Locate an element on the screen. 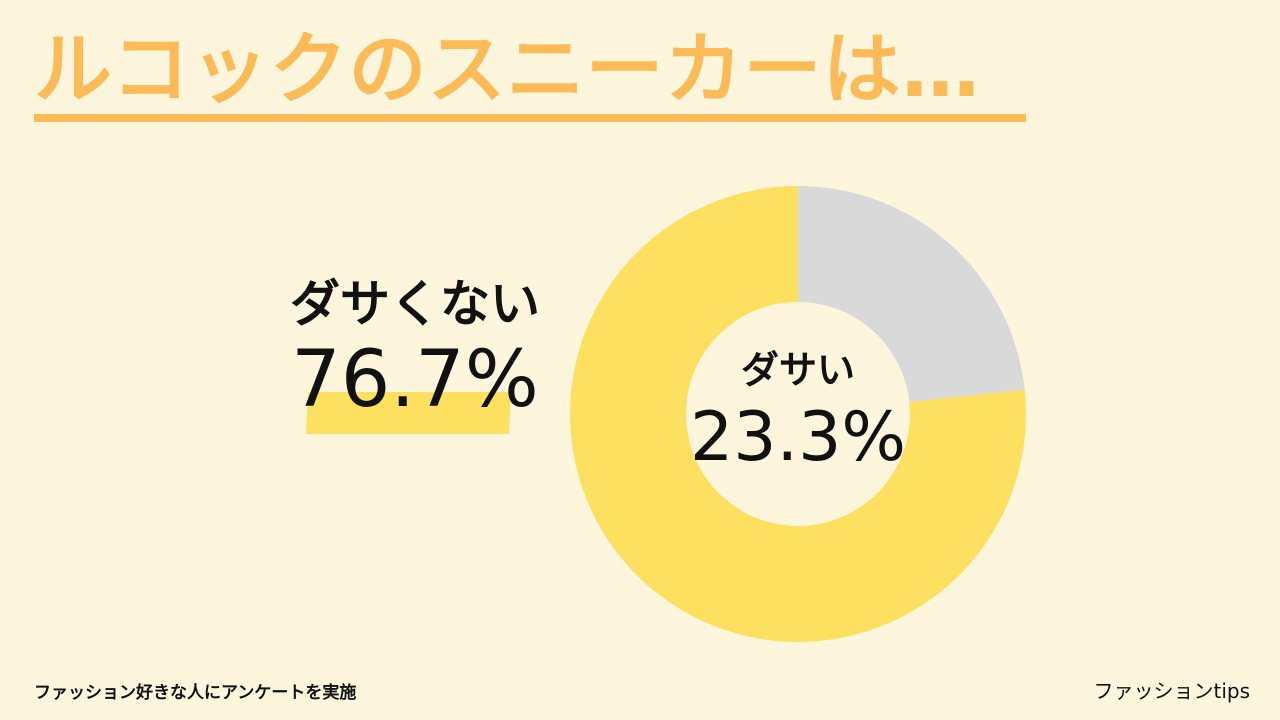 The width and height of the screenshot is (1280, 720). survey-footnote: ファッション好きな人にアンケートを実施 is located at coordinates (195, 693).